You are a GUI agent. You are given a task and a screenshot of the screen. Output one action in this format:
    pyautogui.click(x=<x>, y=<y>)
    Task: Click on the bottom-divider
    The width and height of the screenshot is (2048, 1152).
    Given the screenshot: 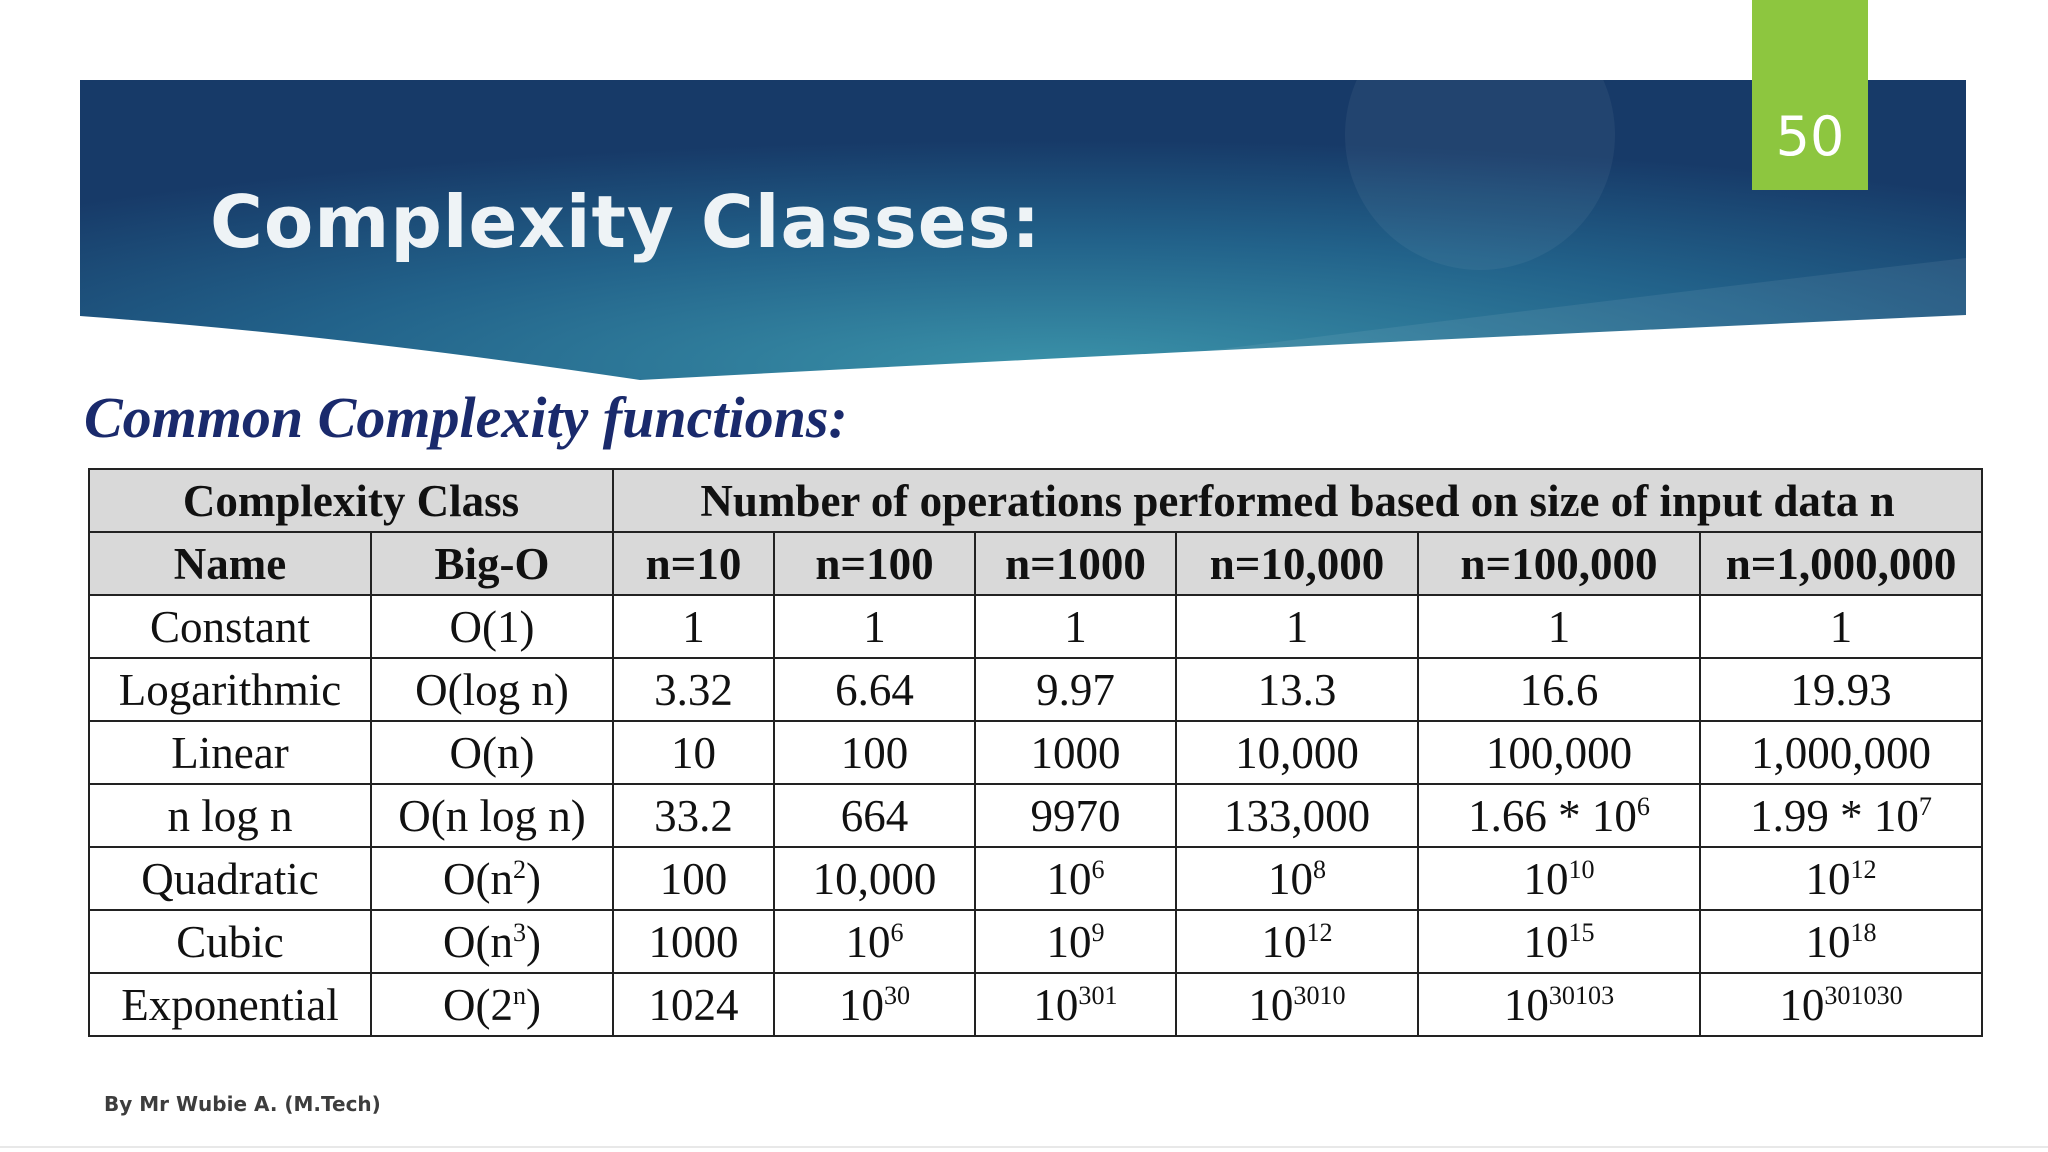 What is the action you would take?
    pyautogui.click(x=1024, y=1147)
    